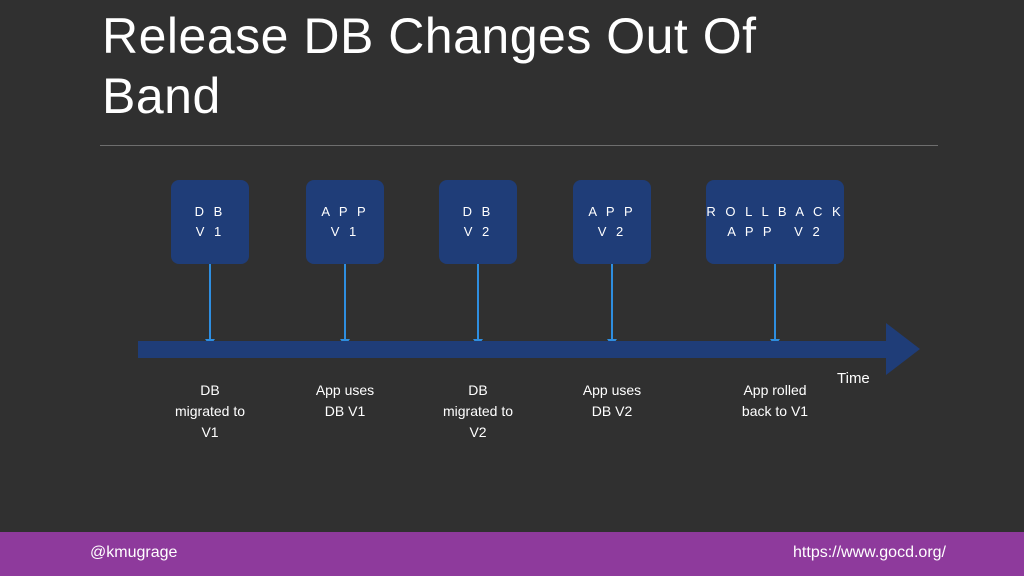 Image resolution: width=1024 pixels, height=576 pixels. What do you see at coordinates (612, 222) in the screenshot?
I see `event-box-app-v2: A P P V 2` at bounding box center [612, 222].